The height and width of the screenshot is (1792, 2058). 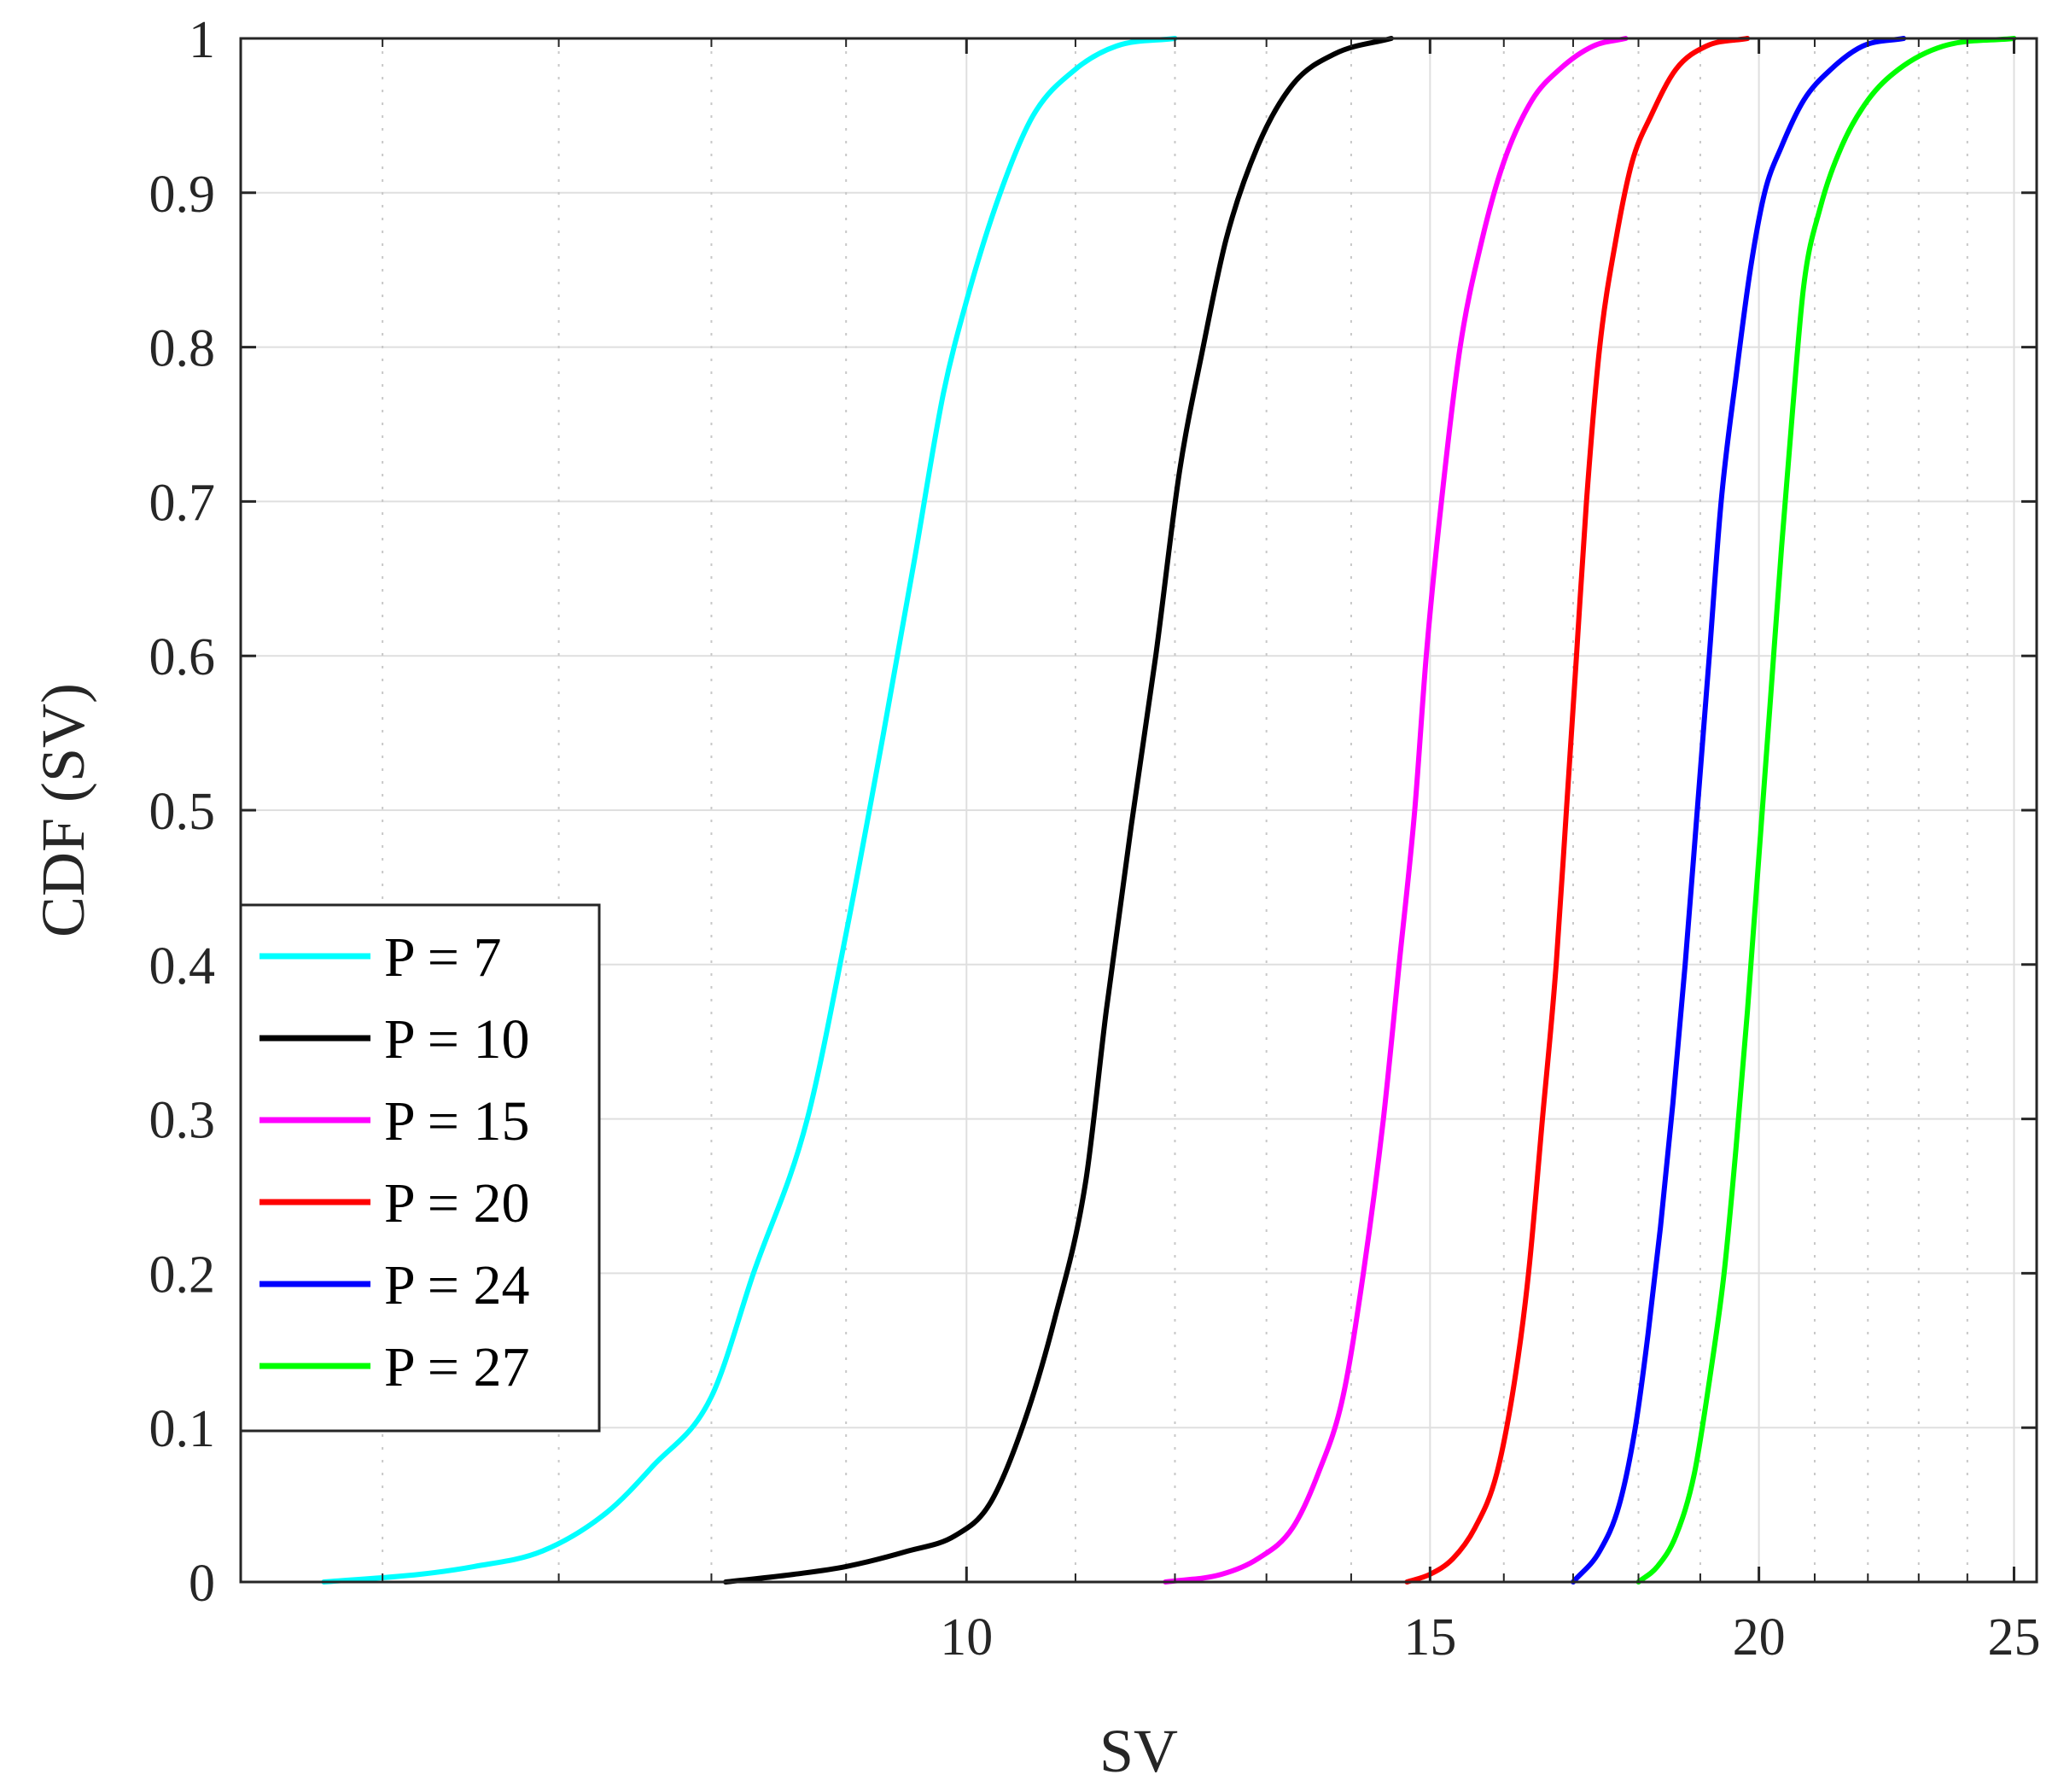 I want to click on y-tick-label: 0.3, so click(x=182, y=1121).